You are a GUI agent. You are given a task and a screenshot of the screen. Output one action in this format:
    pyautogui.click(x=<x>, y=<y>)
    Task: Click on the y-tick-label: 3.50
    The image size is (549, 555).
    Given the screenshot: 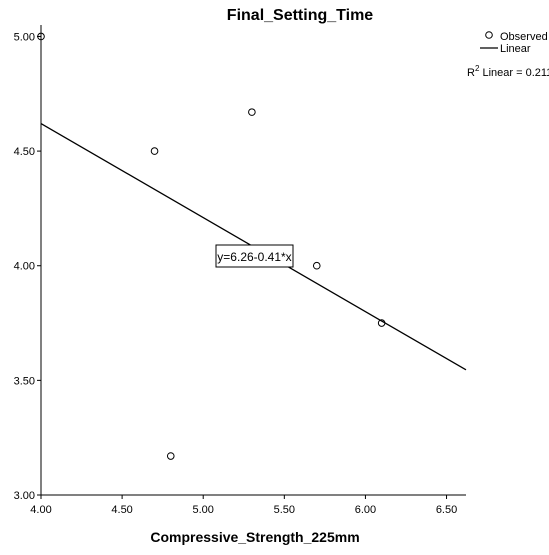 What is the action you would take?
    pyautogui.click(x=24, y=381)
    